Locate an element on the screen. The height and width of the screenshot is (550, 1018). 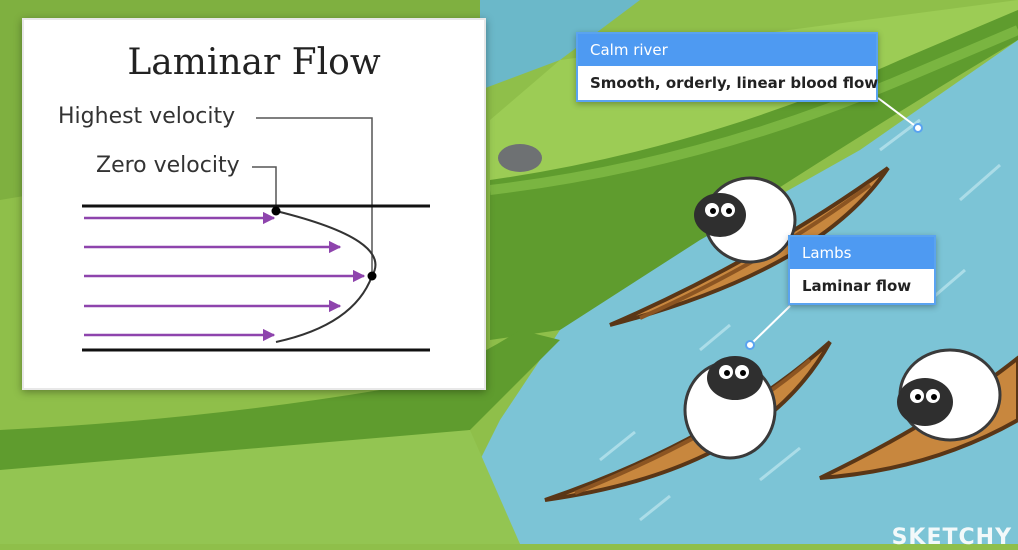
highest-velocity-point is located at coordinates (372, 276).